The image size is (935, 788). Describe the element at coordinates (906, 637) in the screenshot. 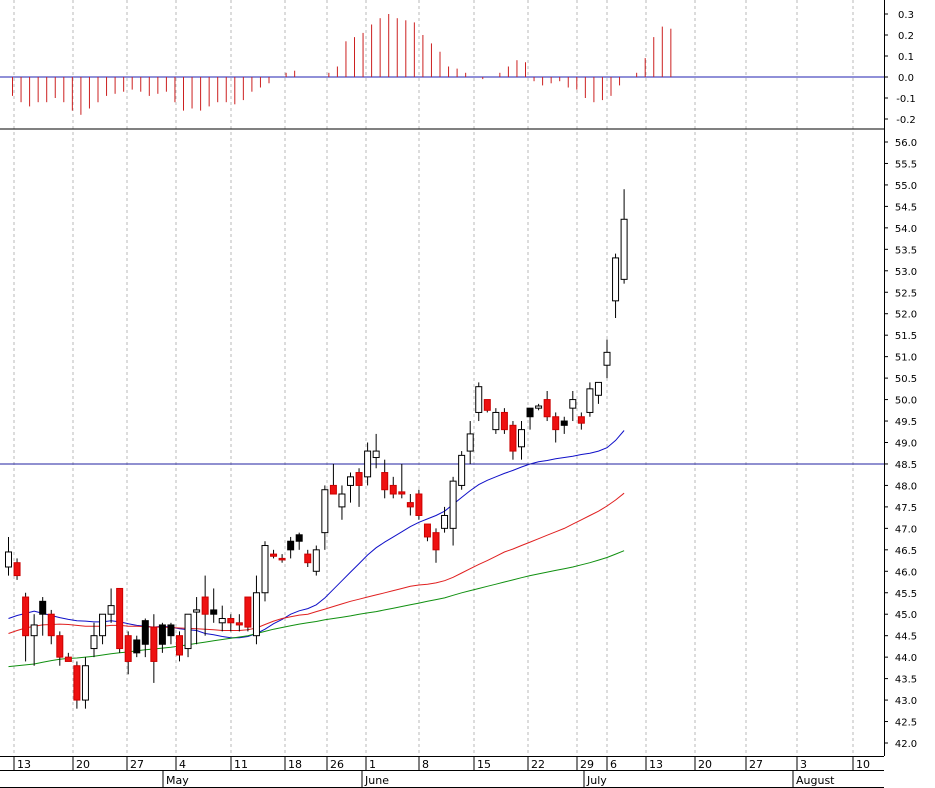

I see `price-tick-label: 44.5` at that location.